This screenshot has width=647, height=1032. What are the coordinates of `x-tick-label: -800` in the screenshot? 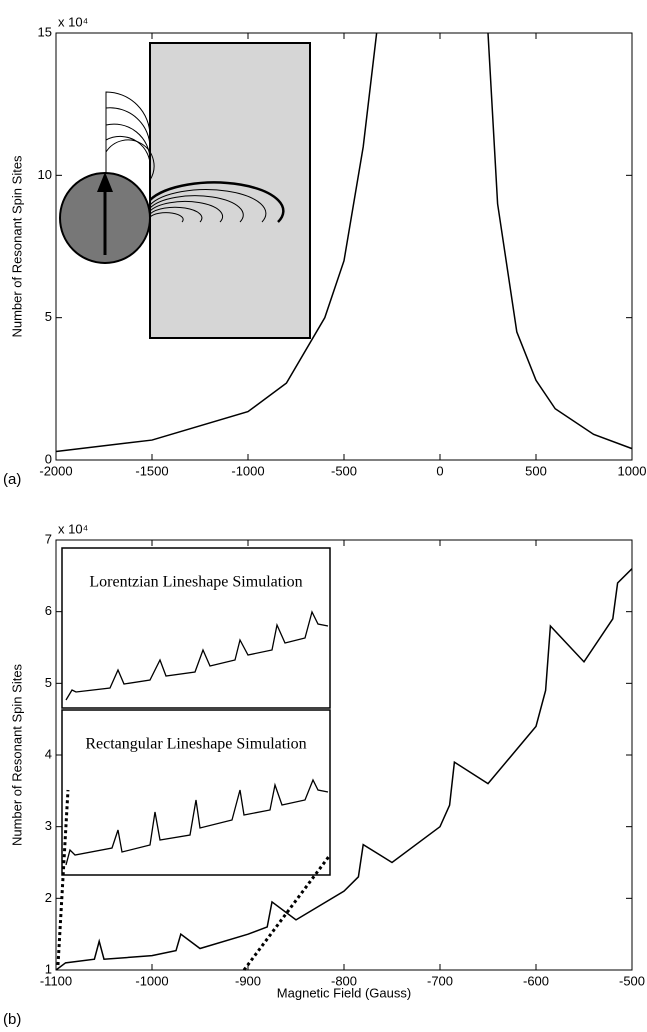 It's located at (344, 980).